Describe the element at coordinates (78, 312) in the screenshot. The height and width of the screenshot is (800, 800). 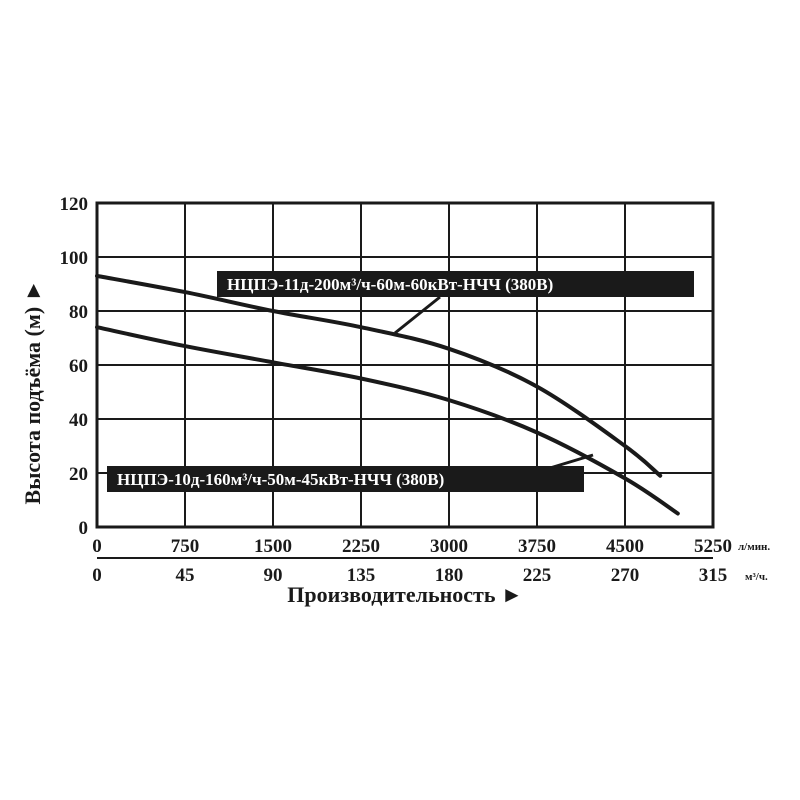
I see `y-tick-label: 80` at that location.